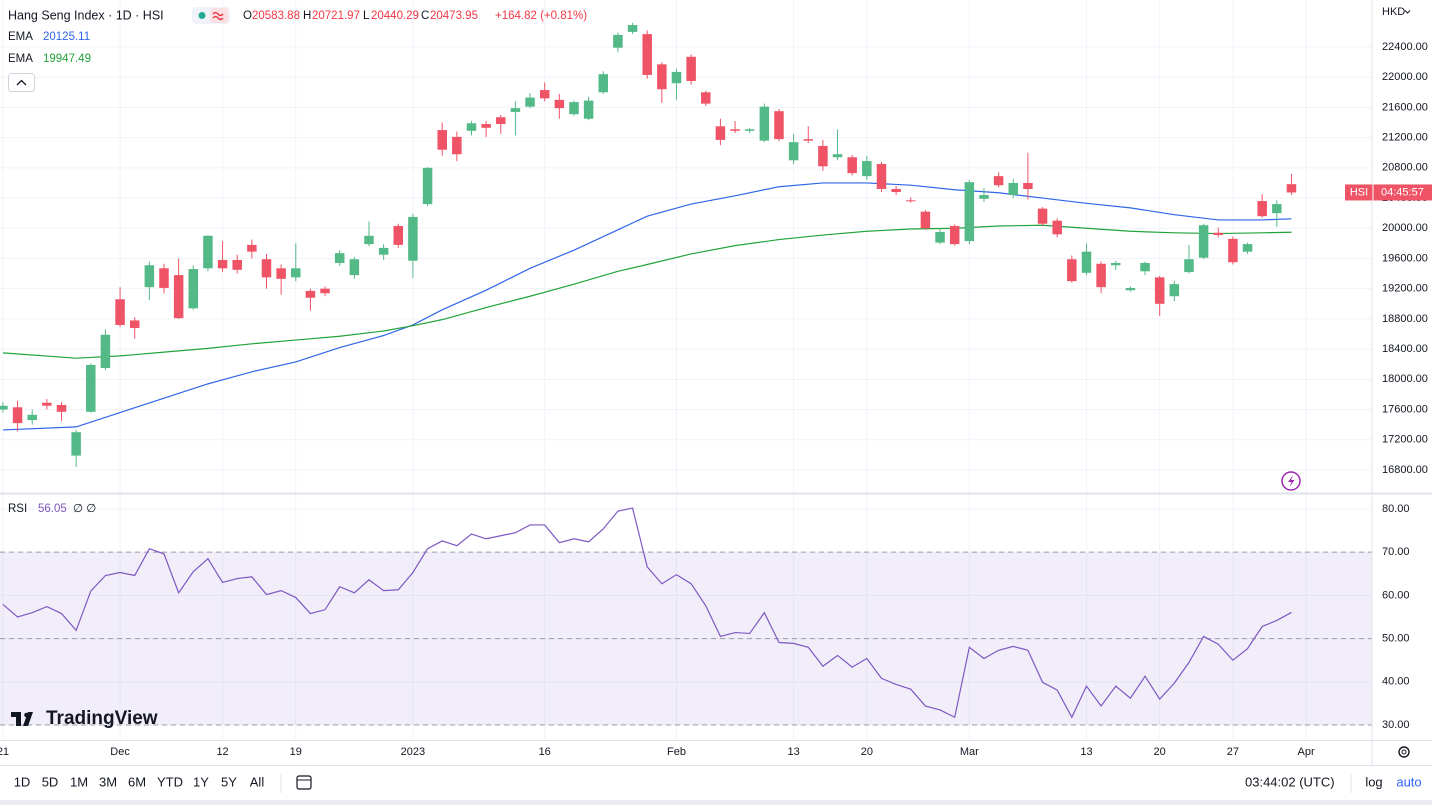 The height and width of the screenshot is (805, 1432). I want to click on x-tick-label: Feb, so click(676, 752).